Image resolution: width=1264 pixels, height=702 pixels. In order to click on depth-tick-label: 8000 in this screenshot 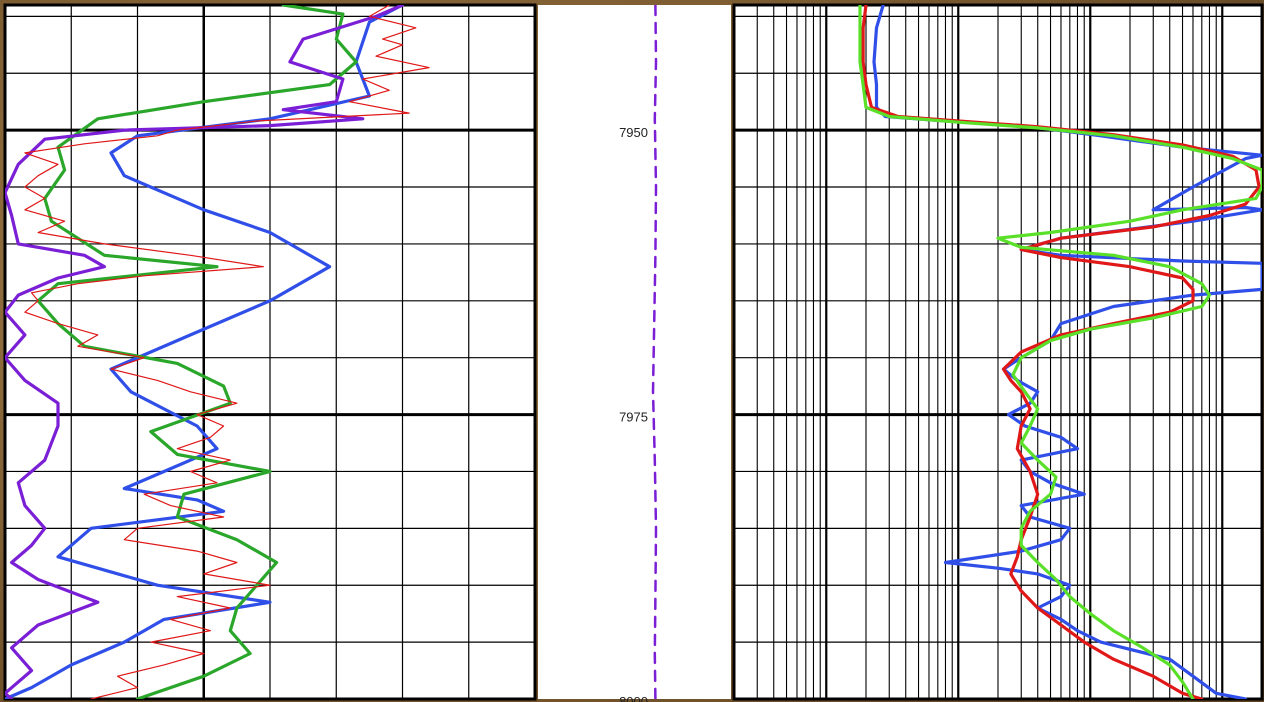, I will do `click(633, 698)`.